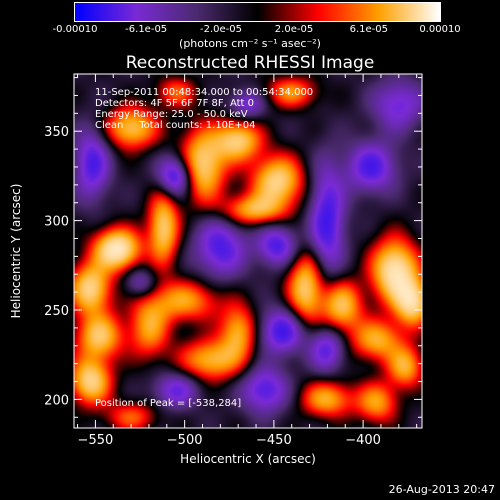 Image resolution: width=500 pixels, height=500 pixels. Describe the element at coordinates (56, 400) in the screenshot. I see `y-tick-label: 200` at that location.